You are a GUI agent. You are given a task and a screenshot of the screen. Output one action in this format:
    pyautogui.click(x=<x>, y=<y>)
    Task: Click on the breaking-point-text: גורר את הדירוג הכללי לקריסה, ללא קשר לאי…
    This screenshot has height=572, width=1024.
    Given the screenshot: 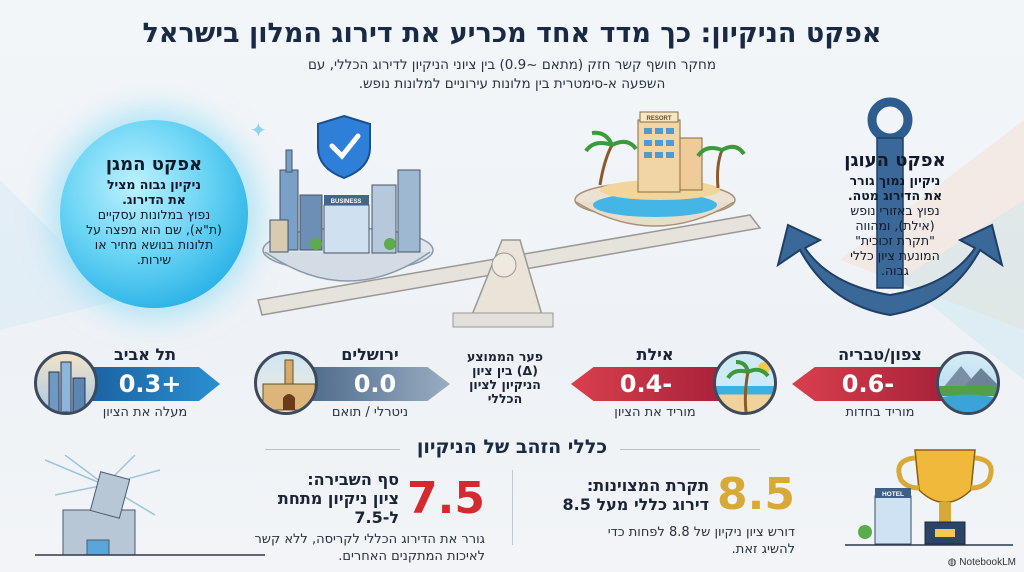 What is the action you would take?
    pyautogui.click(x=369, y=548)
    